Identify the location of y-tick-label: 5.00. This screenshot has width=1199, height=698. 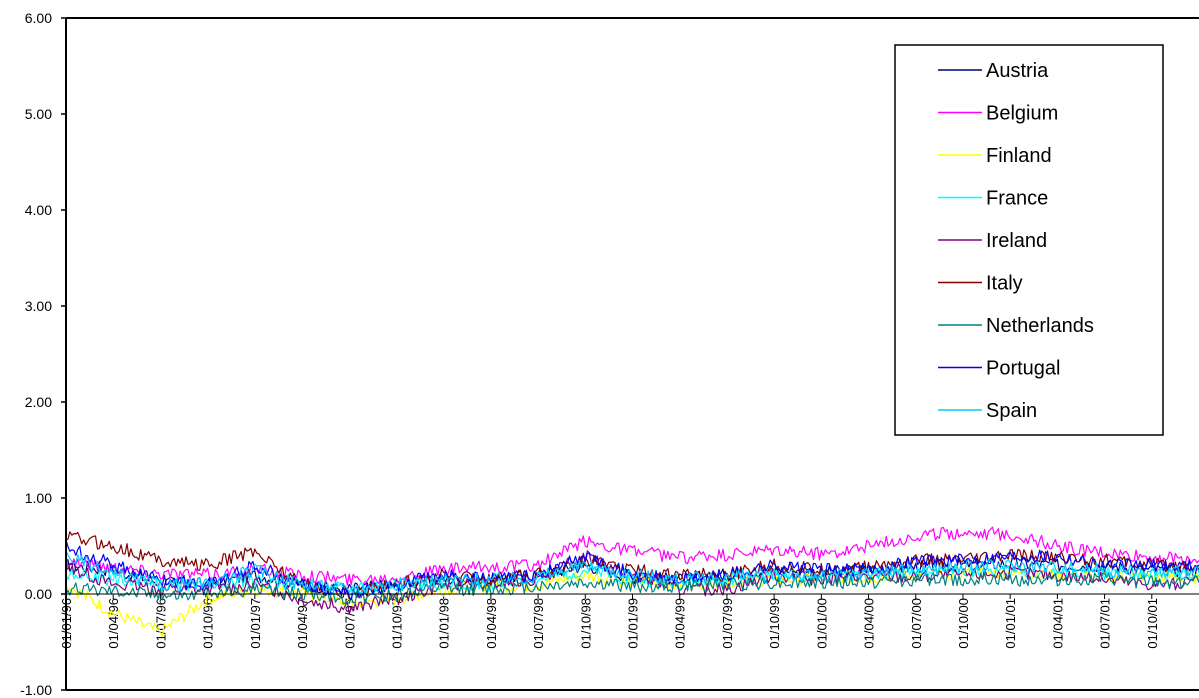
(38, 114).